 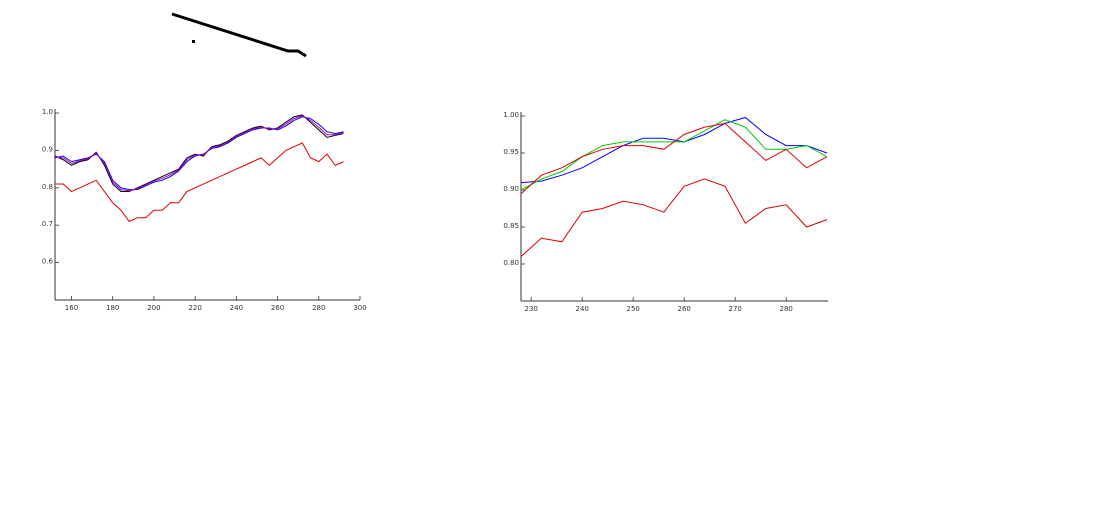 I want to click on y-tick-label: 0.80, so click(x=511, y=263).